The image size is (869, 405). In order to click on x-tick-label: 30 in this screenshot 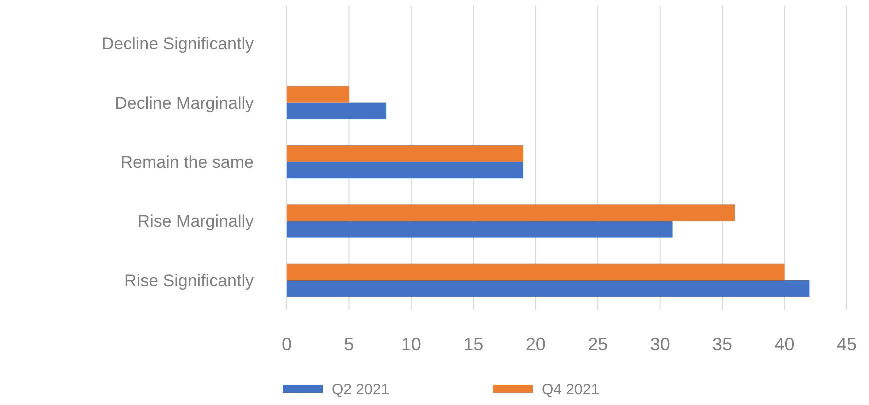, I will do `click(660, 344)`.